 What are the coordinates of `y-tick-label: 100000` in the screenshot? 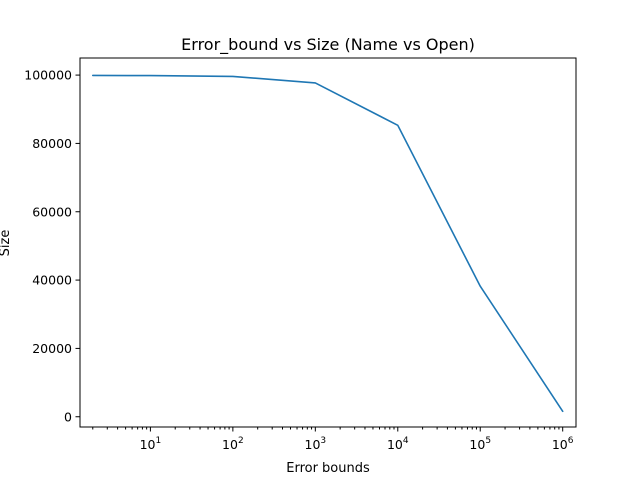 It's located at (48, 75).